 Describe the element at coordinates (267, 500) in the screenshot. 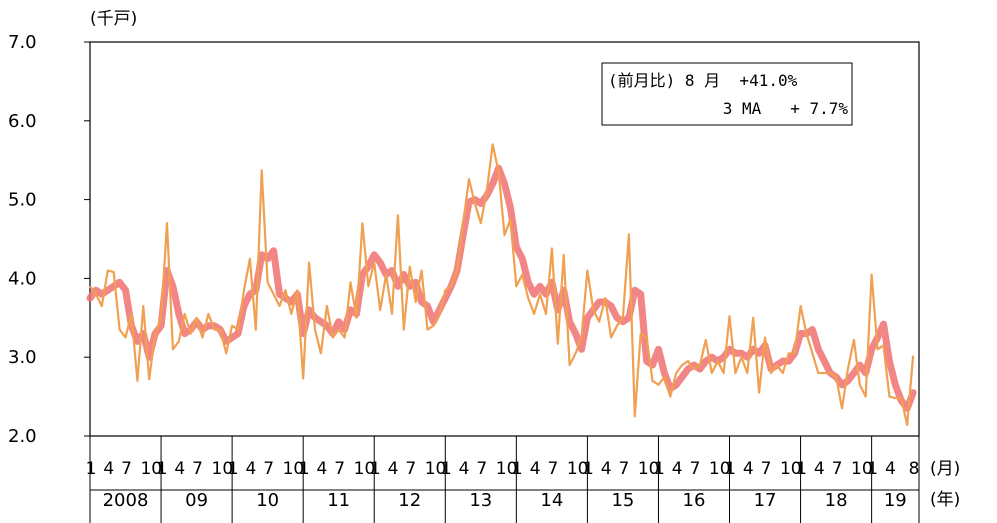

I see `year-label: 10` at that location.